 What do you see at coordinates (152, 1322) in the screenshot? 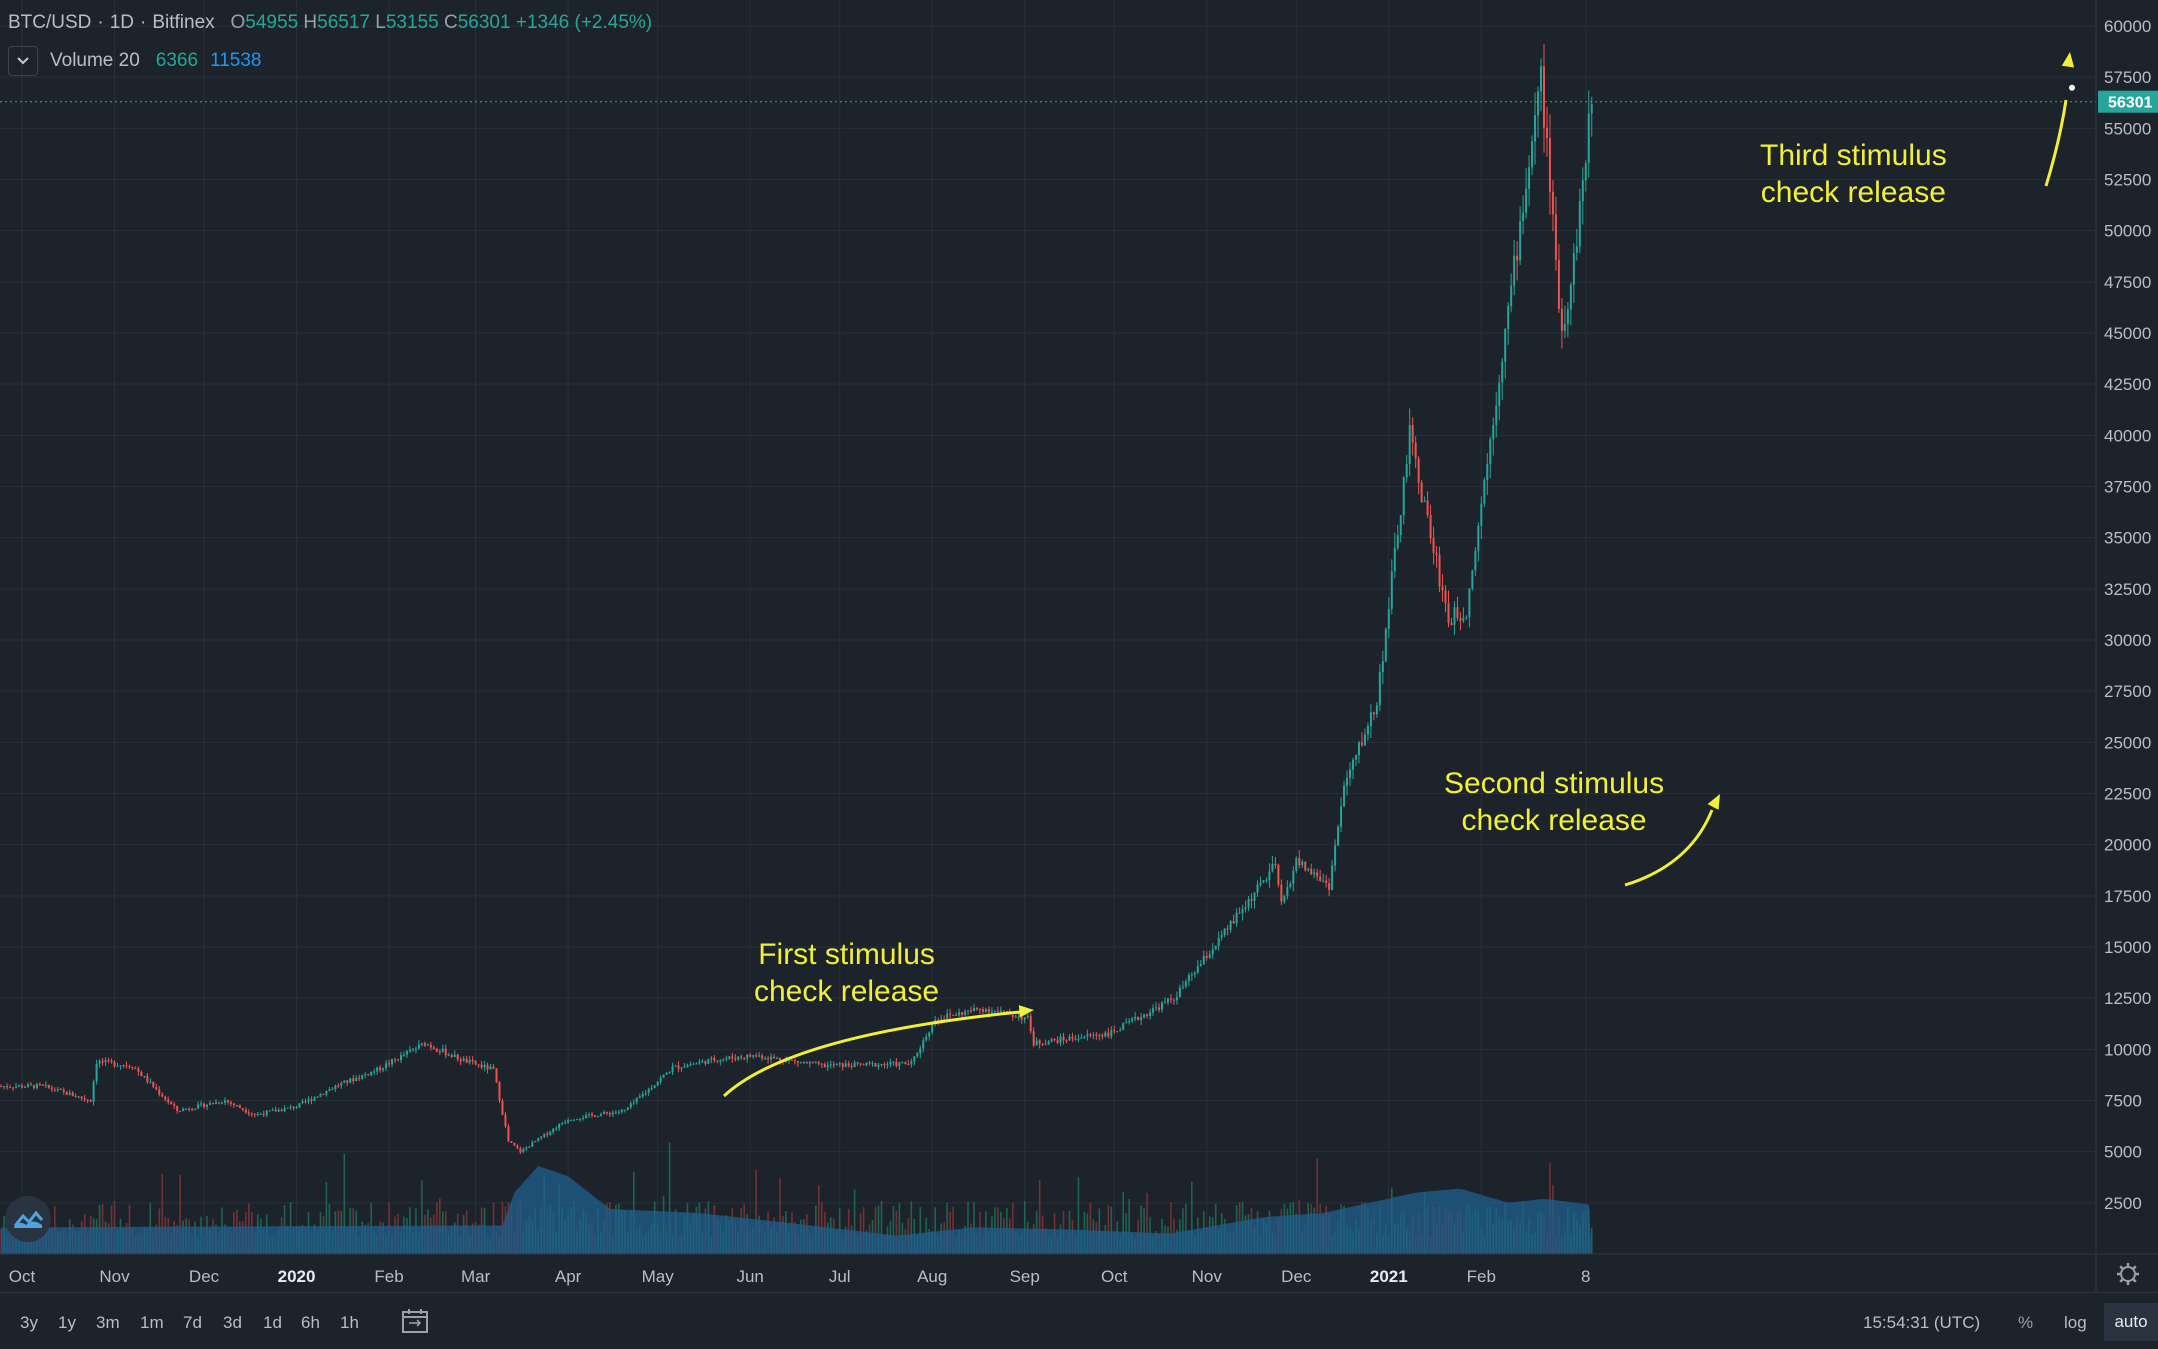
I see `range-1m-button: 1m` at bounding box center [152, 1322].